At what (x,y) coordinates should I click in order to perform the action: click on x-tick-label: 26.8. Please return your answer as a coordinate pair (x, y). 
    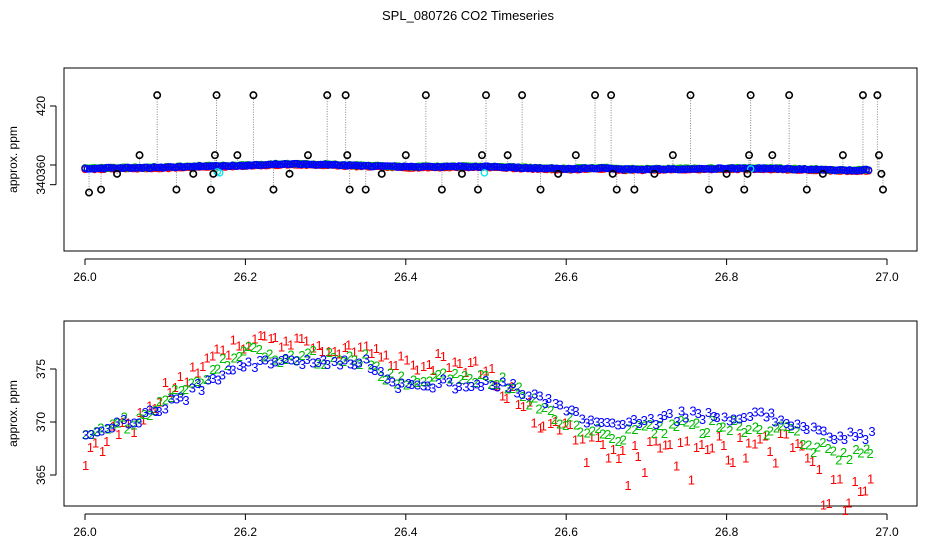
    Looking at the image, I should click on (727, 277).